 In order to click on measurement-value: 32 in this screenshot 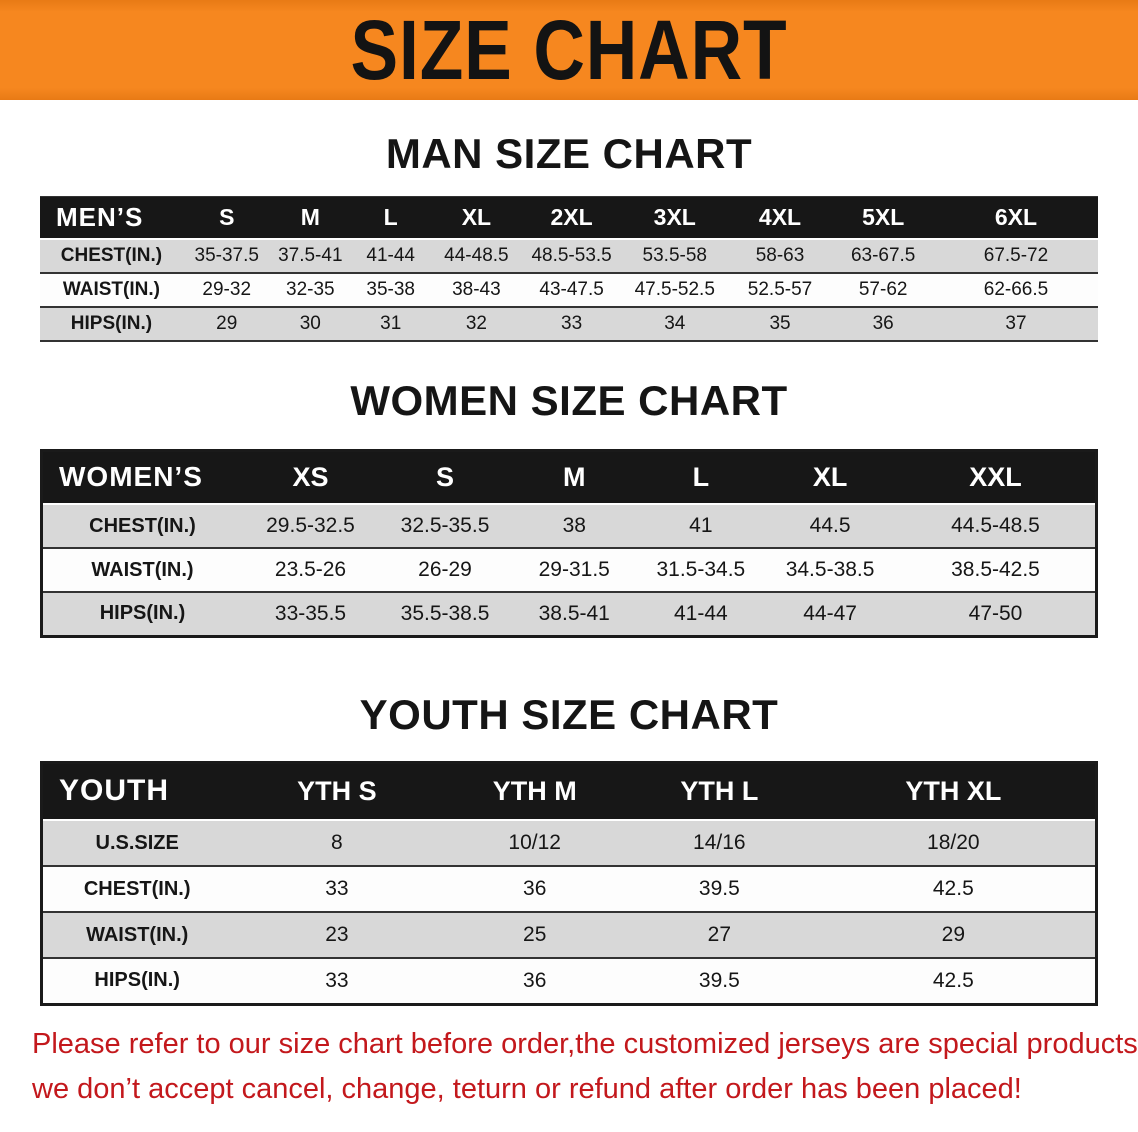, I will do `click(476, 323)`.